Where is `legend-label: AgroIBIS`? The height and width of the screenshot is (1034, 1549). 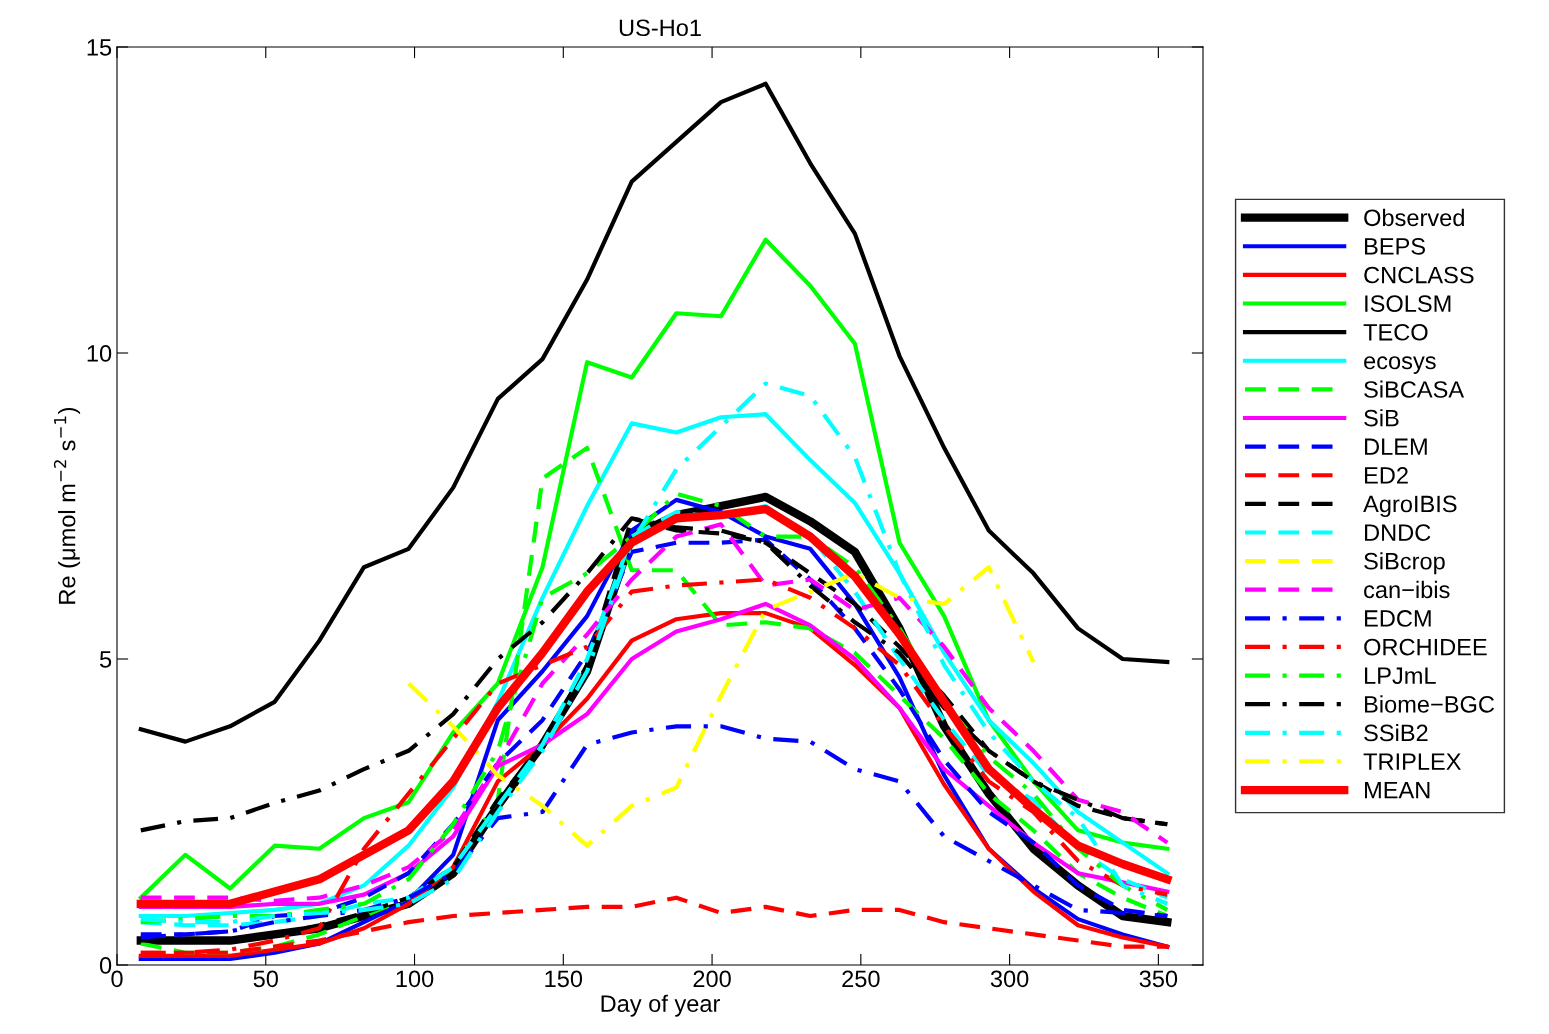 legend-label: AgroIBIS is located at coordinates (1410, 506).